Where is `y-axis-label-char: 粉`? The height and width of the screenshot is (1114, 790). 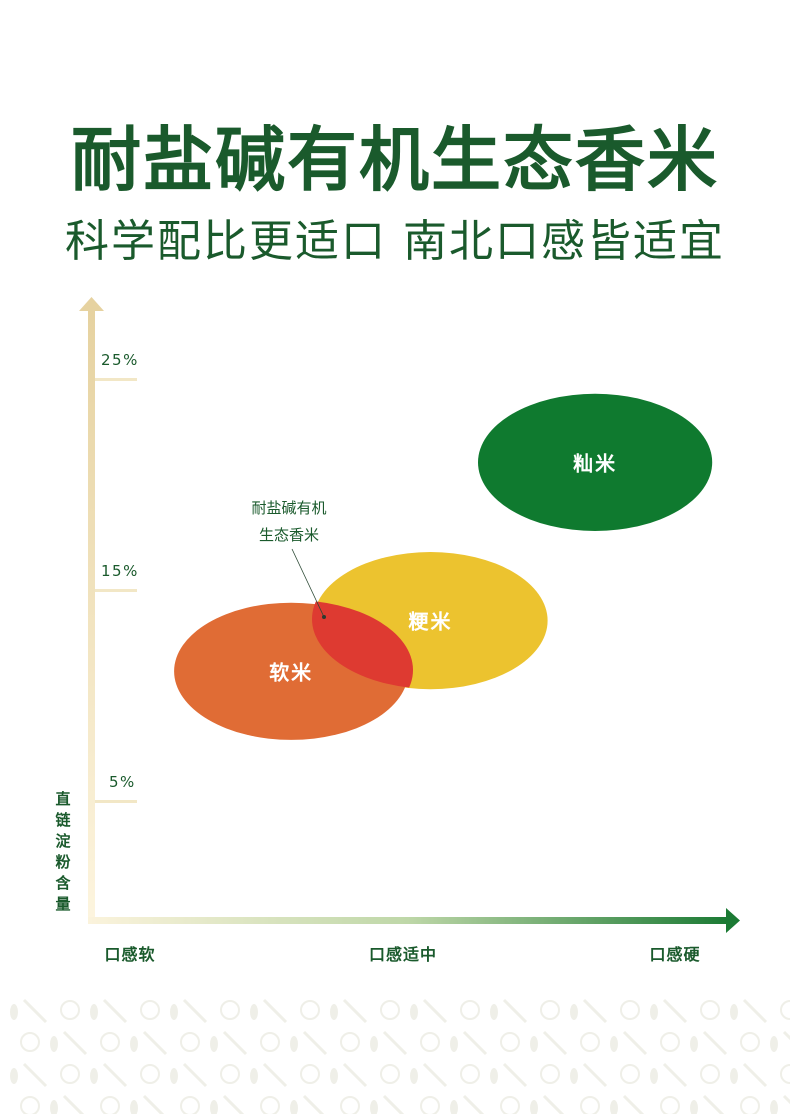
y-axis-label-char: 粉 is located at coordinates (62, 862).